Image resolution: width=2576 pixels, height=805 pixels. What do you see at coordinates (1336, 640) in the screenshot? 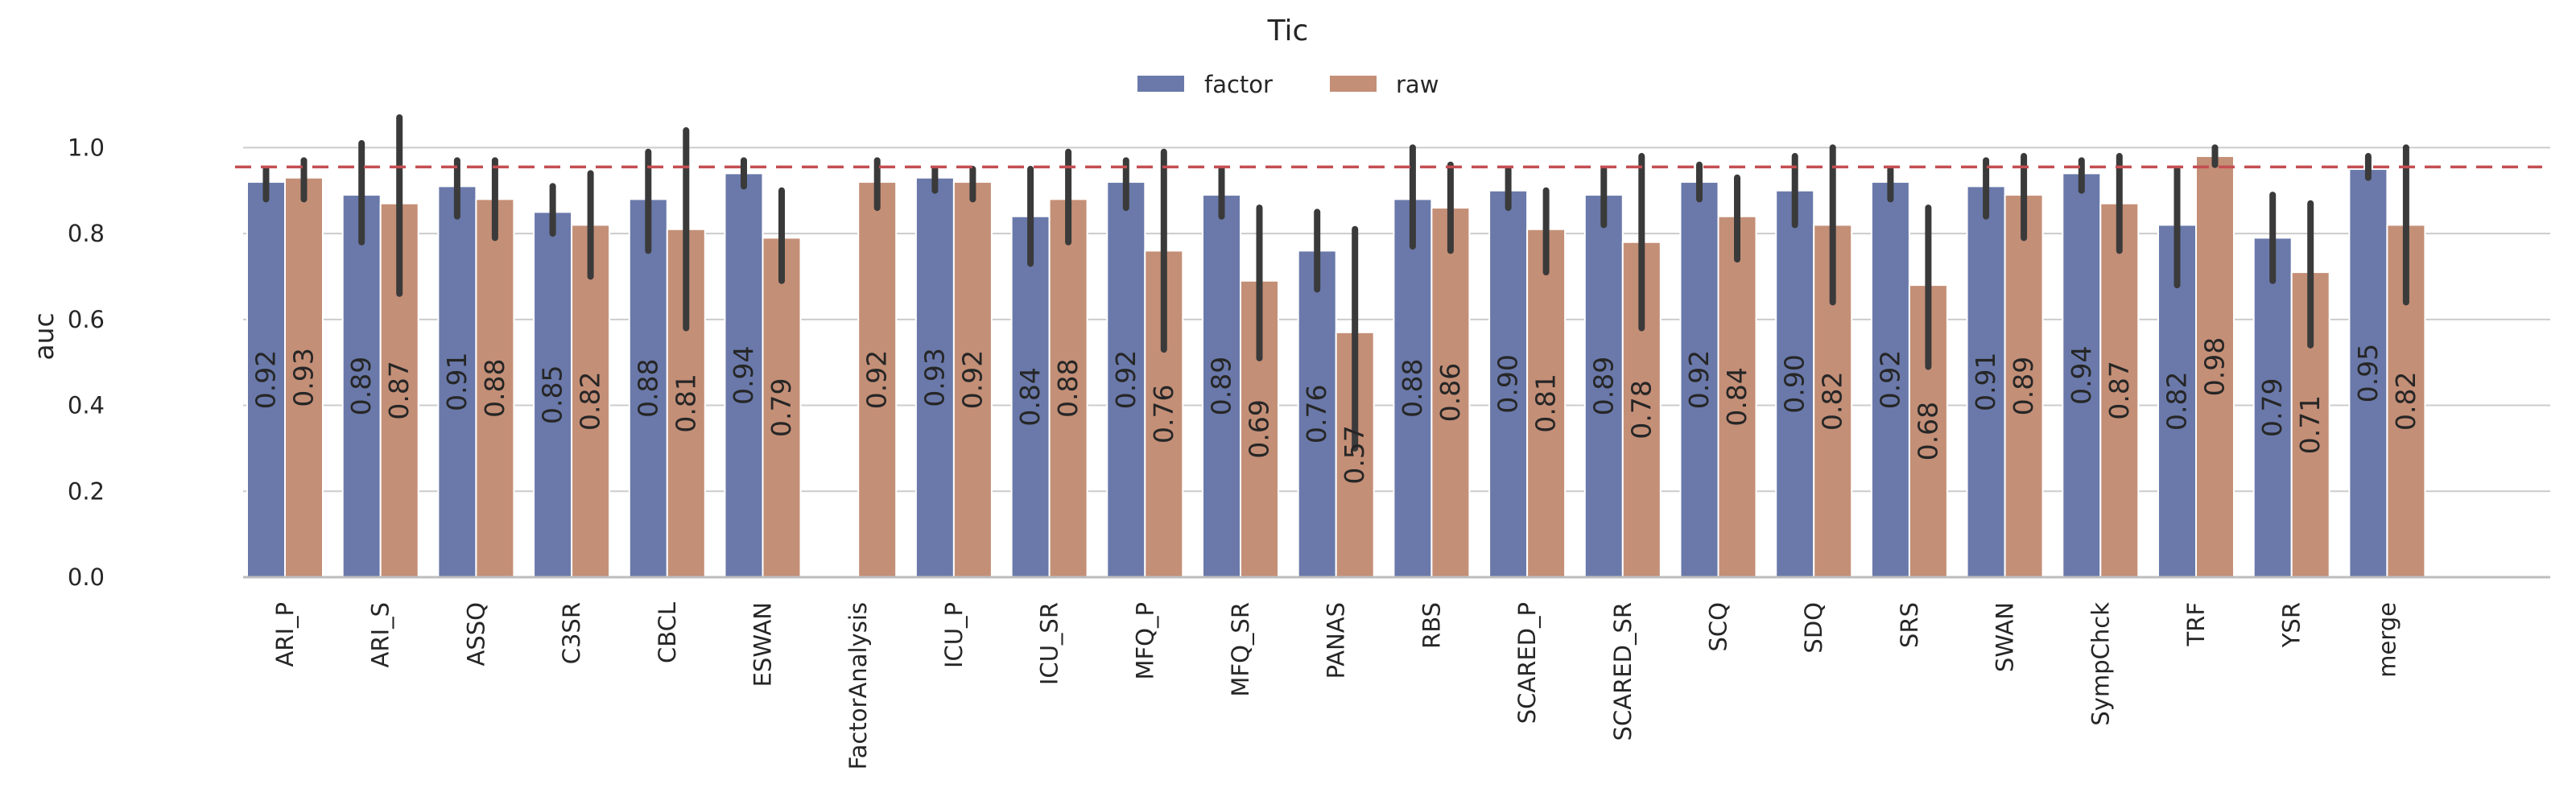
I see `x-tick-label: PANAS` at bounding box center [1336, 640].